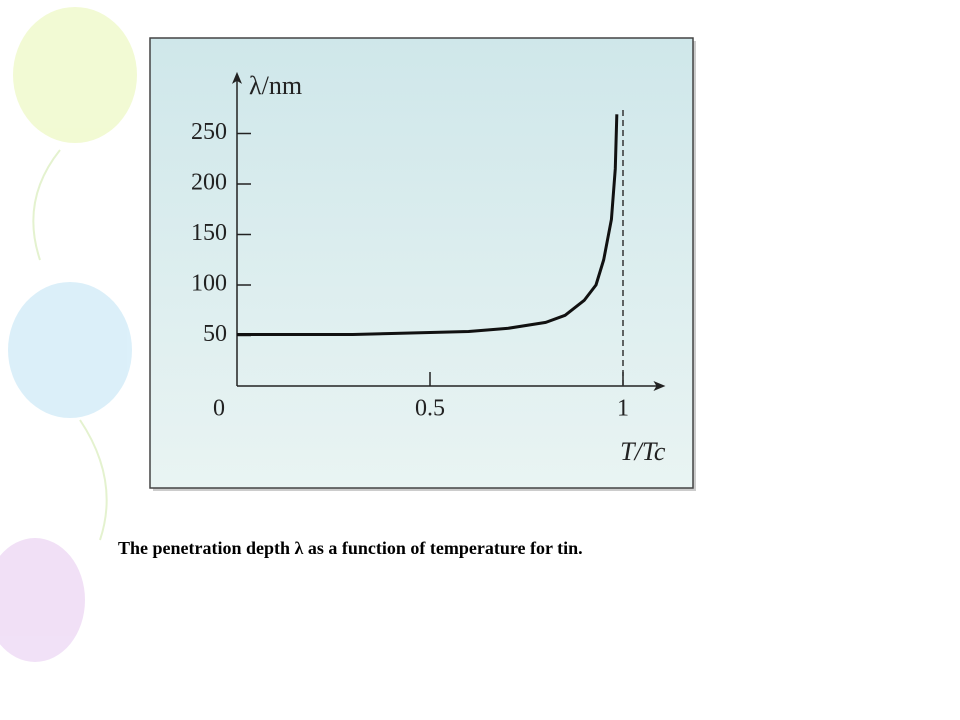  I want to click on data-line, so click(428, 225).